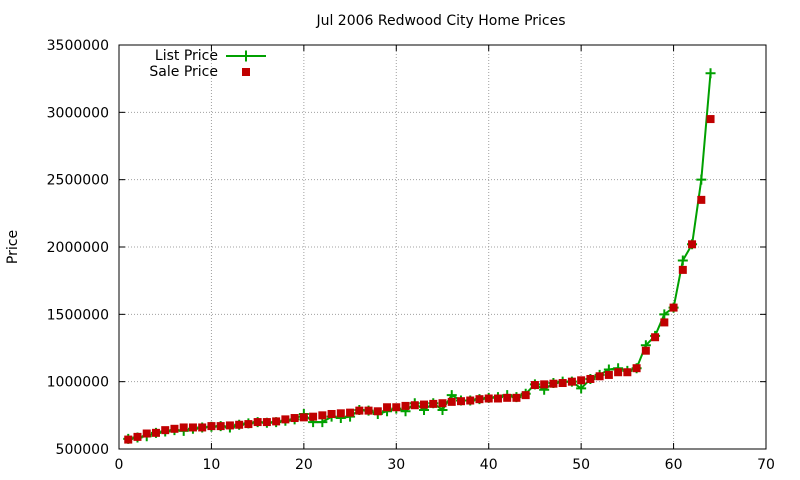 Image resolution: width=800 pixels, height=480 pixels. Describe the element at coordinates (581, 465) in the screenshot. I see `x-tick-label: 50` at that location.